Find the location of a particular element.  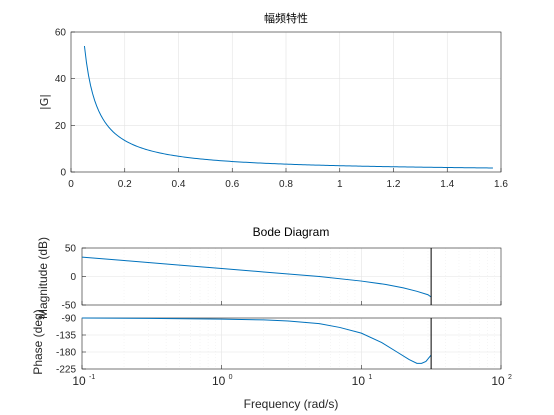

magnitude-series-line is located at coordinates (256, 277).